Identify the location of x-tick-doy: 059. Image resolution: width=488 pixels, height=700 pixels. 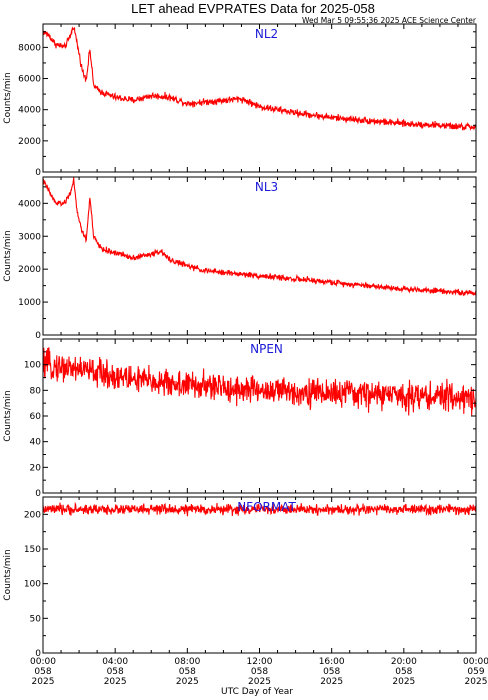
(475, 672).